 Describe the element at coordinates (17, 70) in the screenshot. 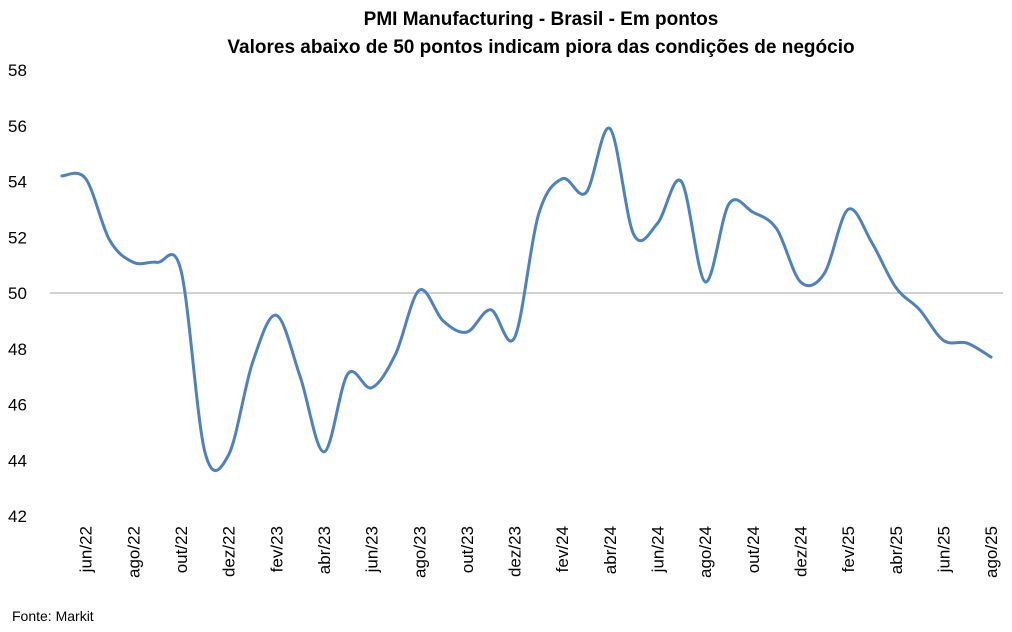

I see `y-tick-label-58: 58` at that location.